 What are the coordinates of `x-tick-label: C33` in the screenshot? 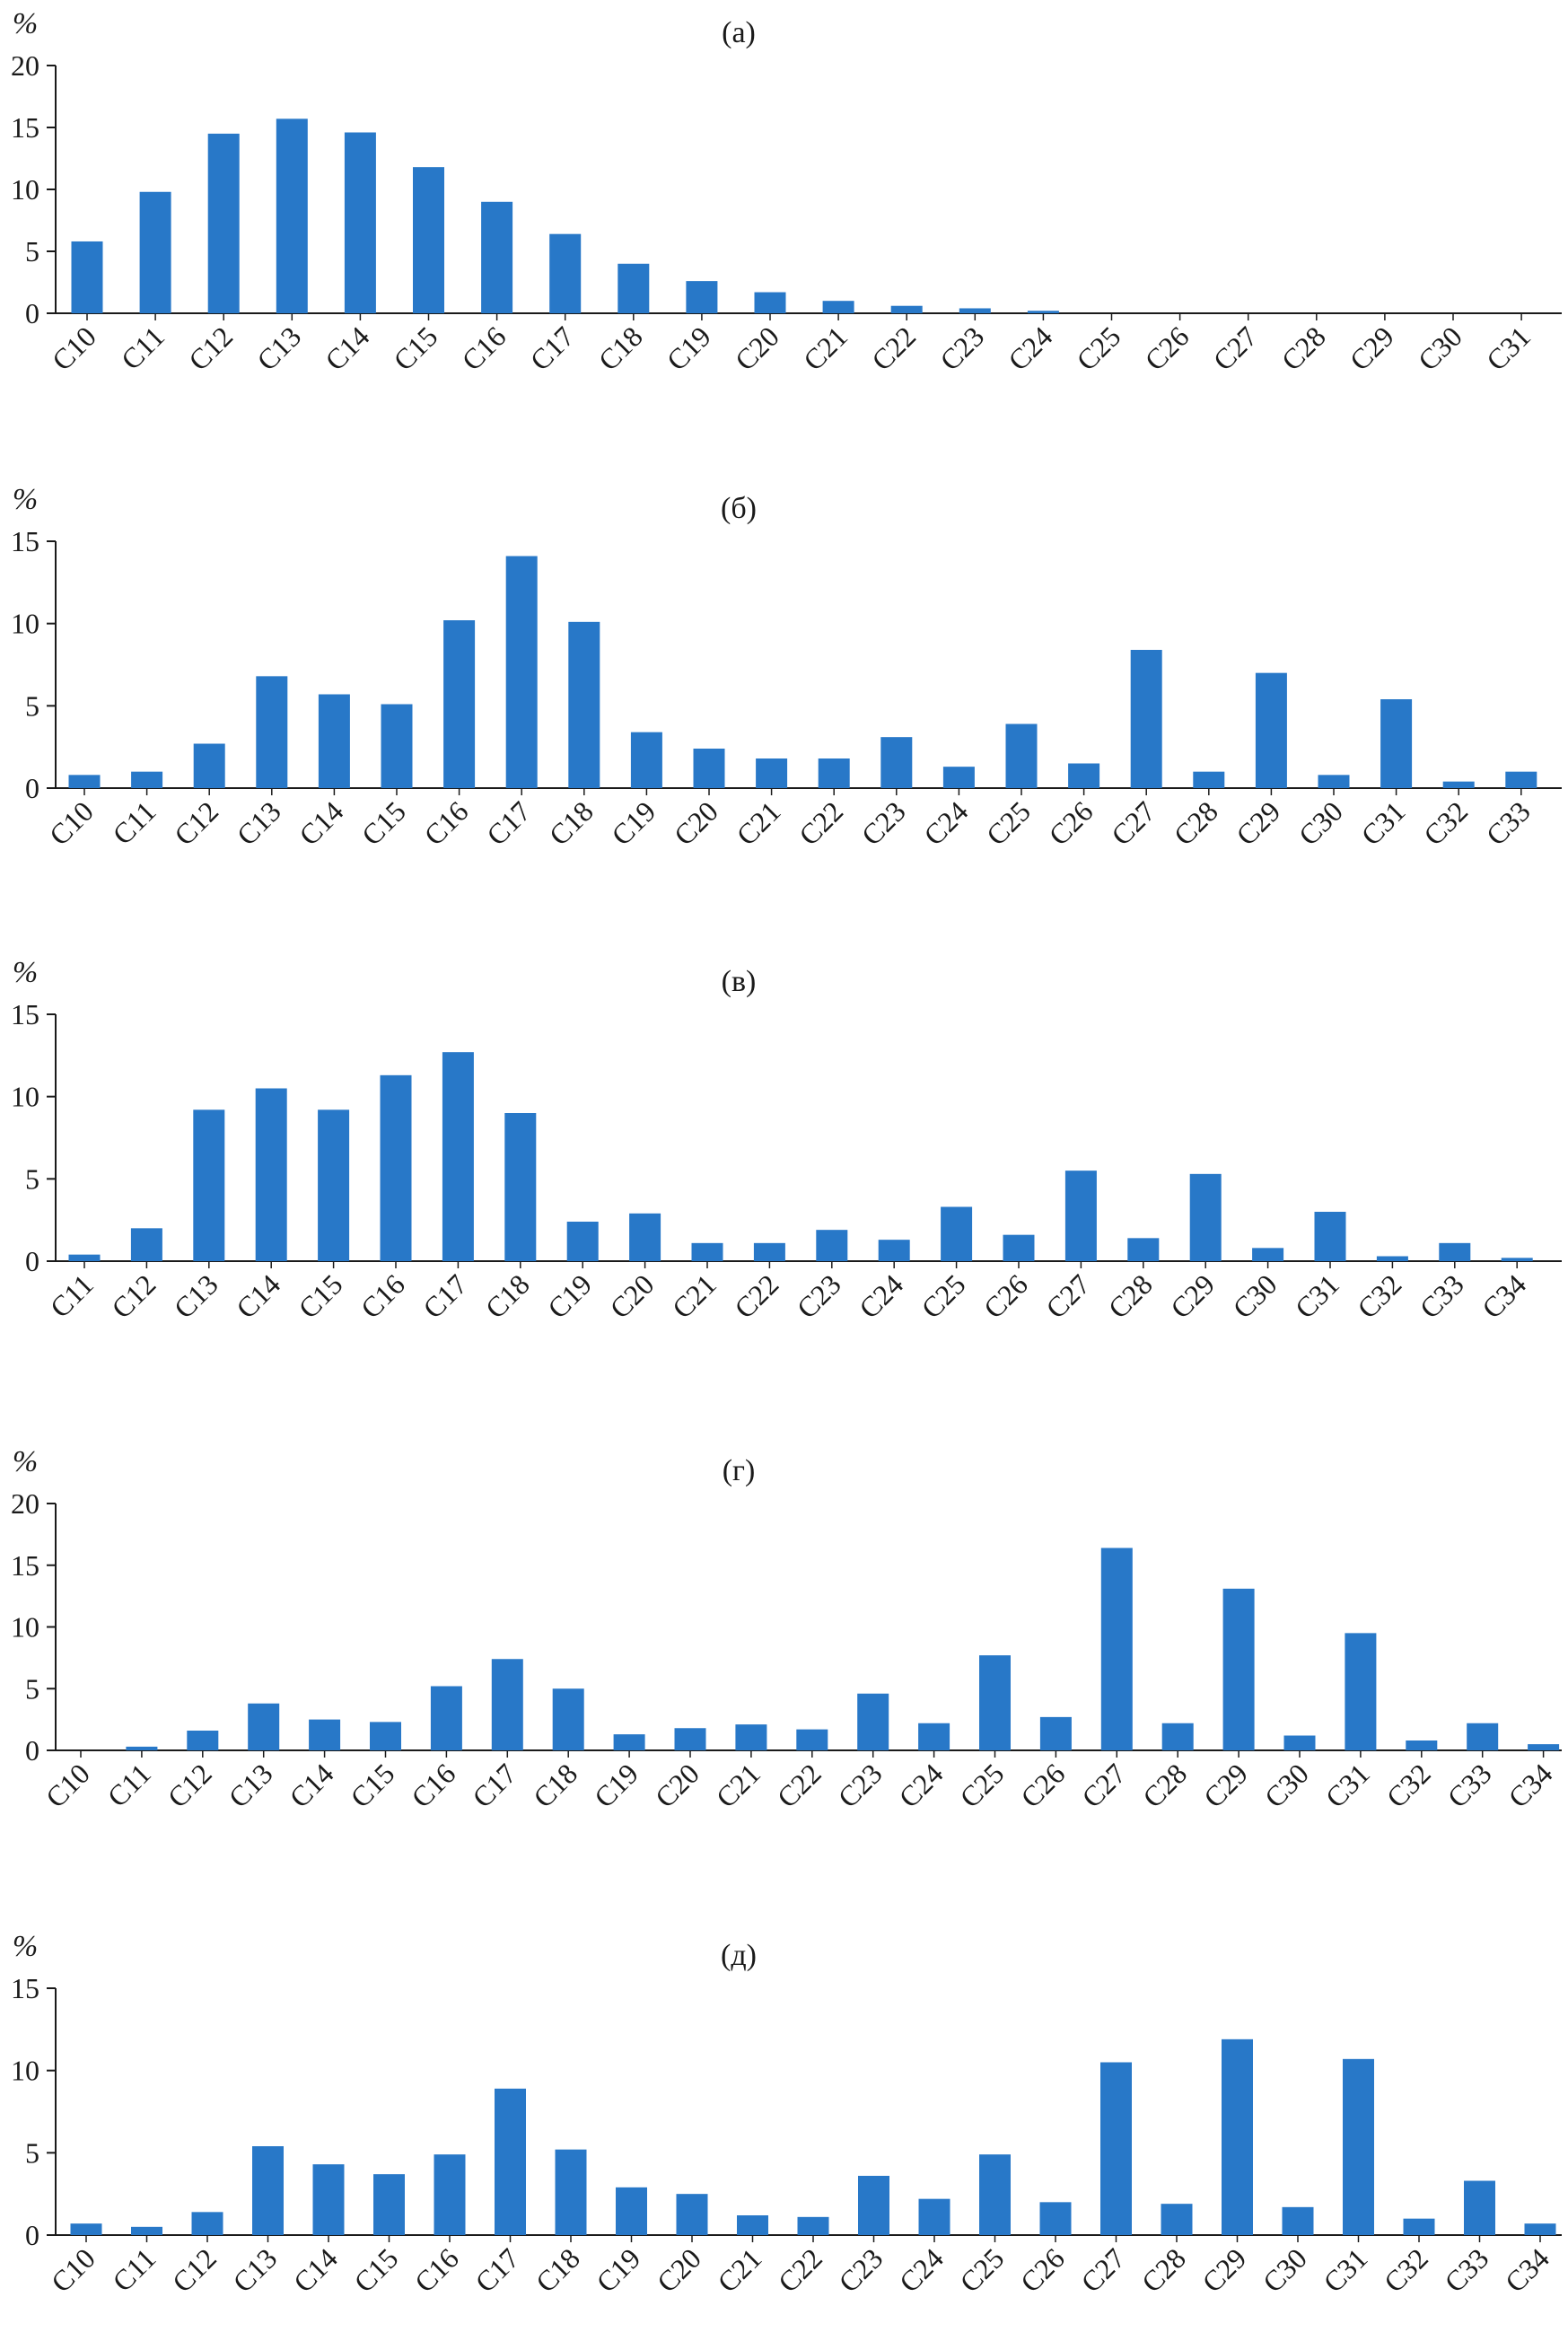 It's located at (1442, 1296).